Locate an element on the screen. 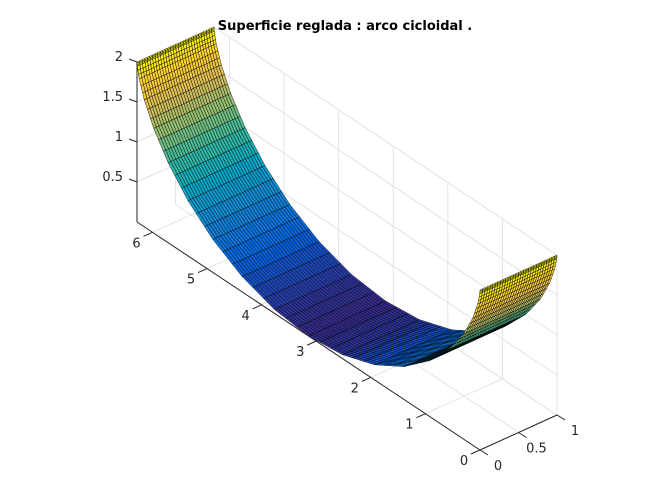  z-tick-label: 2 is located at coordinates (119, 57).